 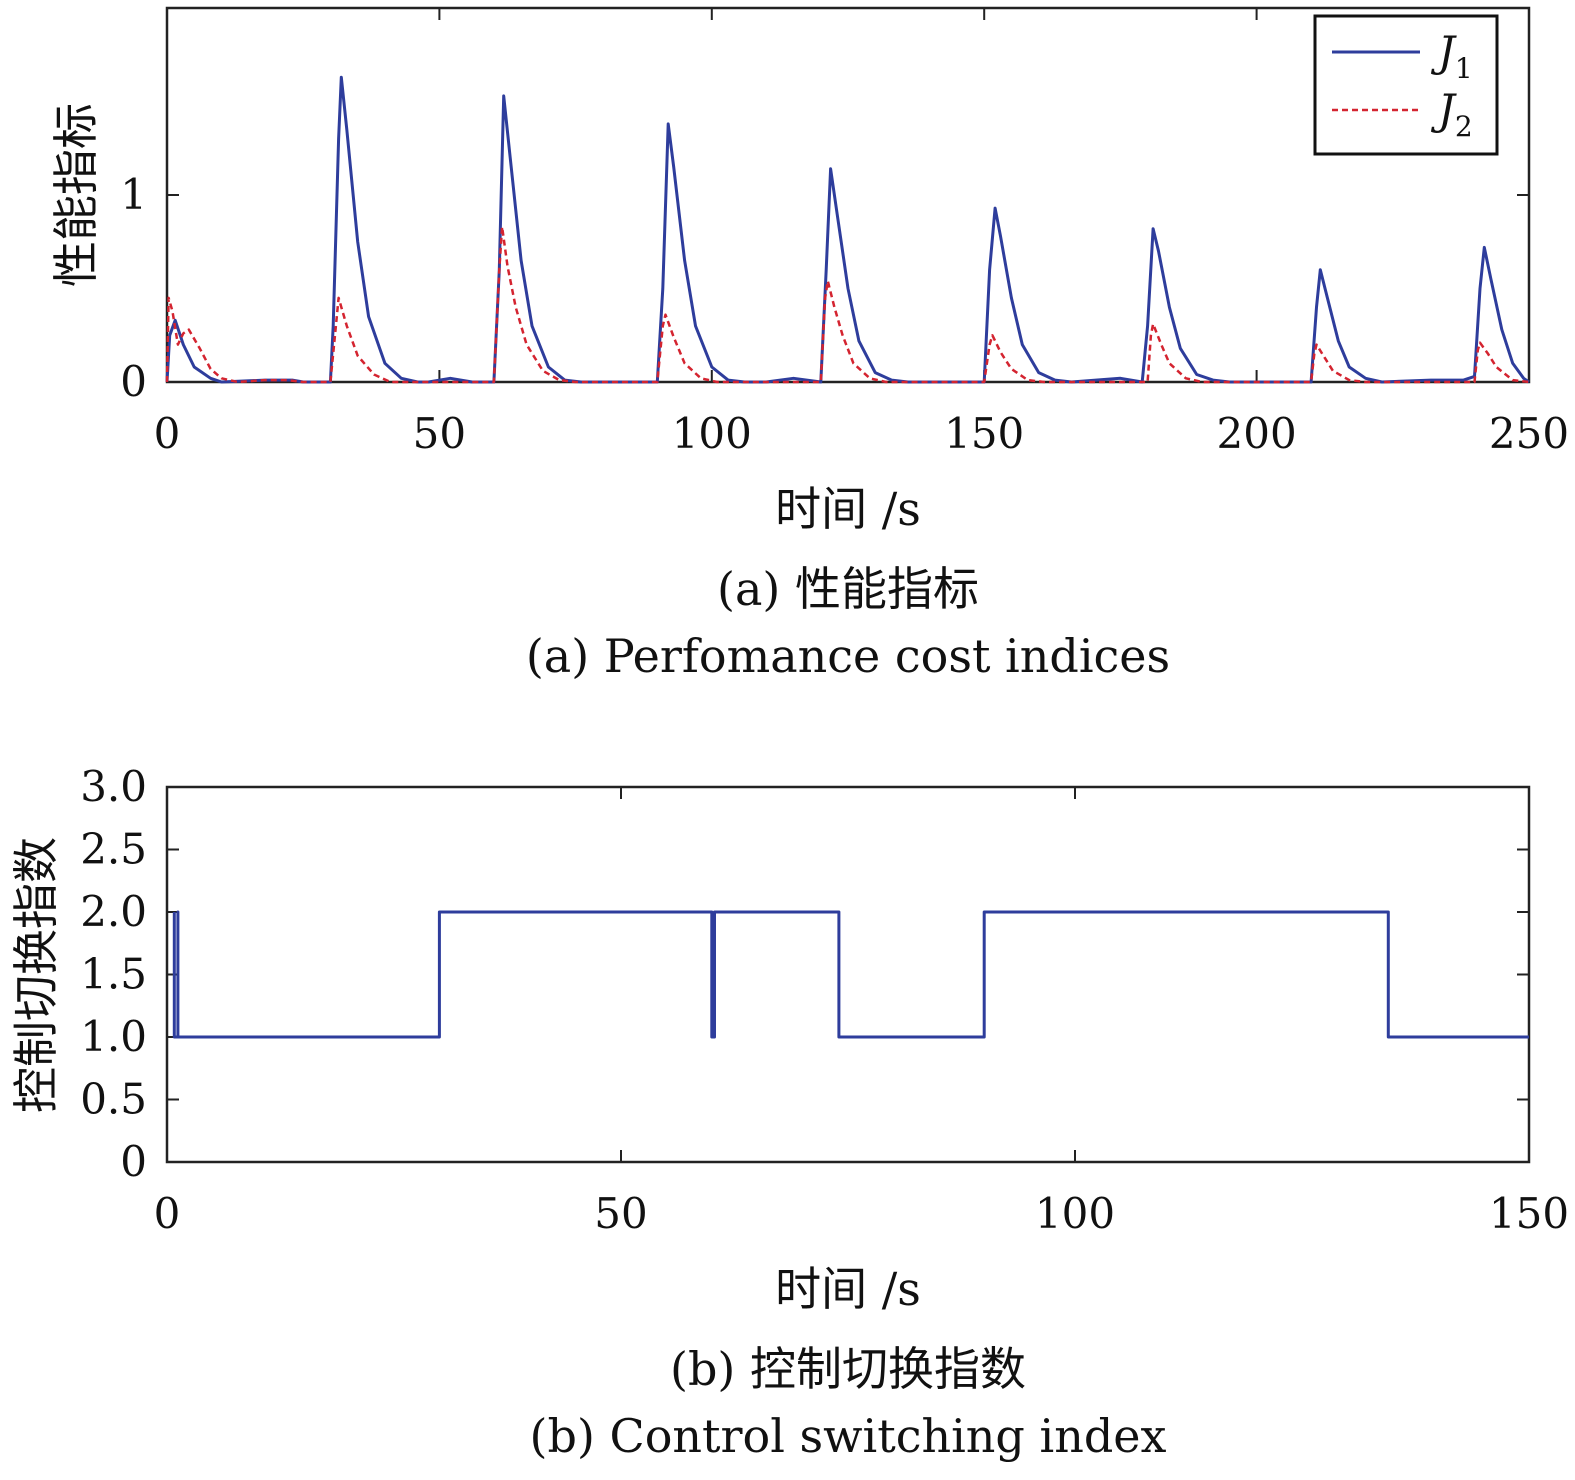 I want to click on series-b, so click(x=850, y=974).